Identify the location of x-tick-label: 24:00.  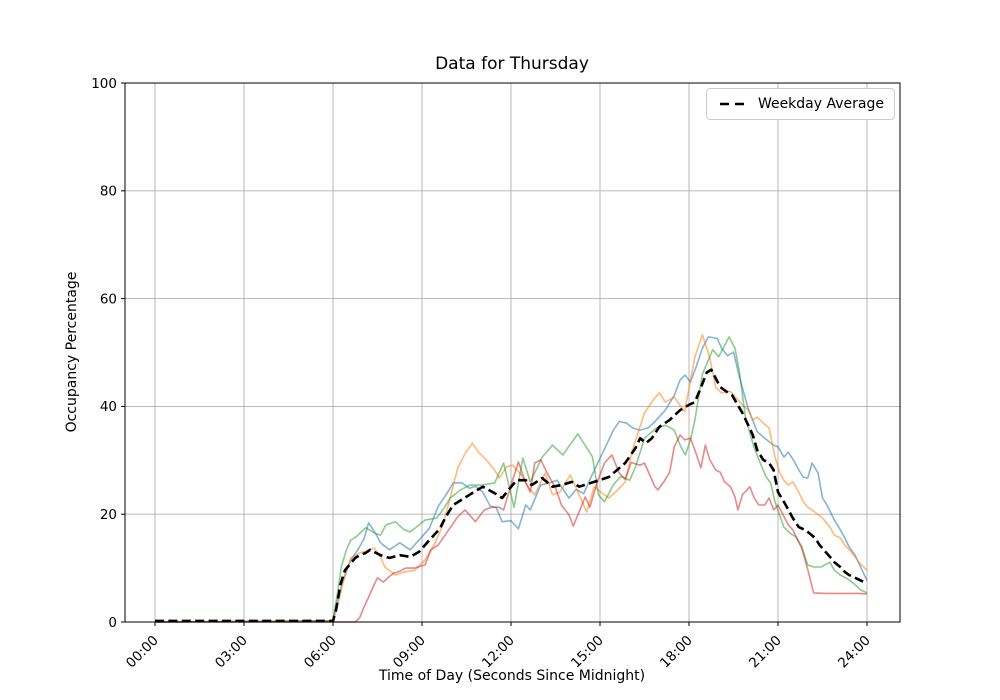
(854, 652).